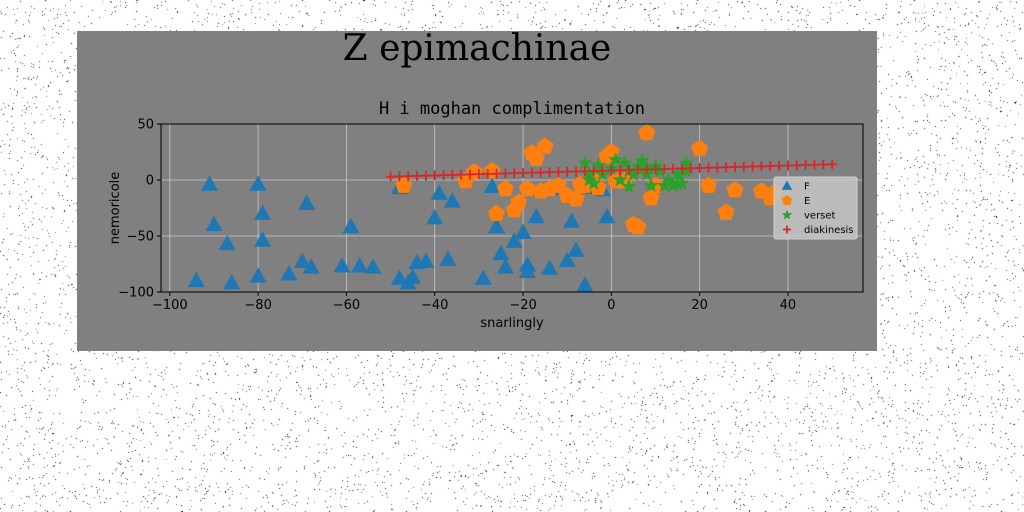 The width and height of the screenshot is (1024, 512). Describe the element at coordinates (115, 208) in the screenshot. I see `y-axis-label: nemoricole` at that location.